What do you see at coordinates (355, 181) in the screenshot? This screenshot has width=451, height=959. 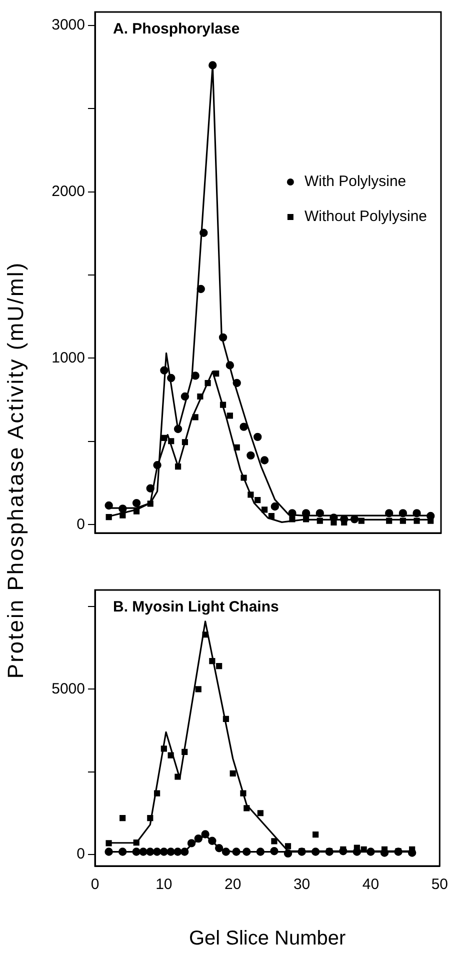 I see `legend-label: With Polylysine` at bounding box center [355, 181].